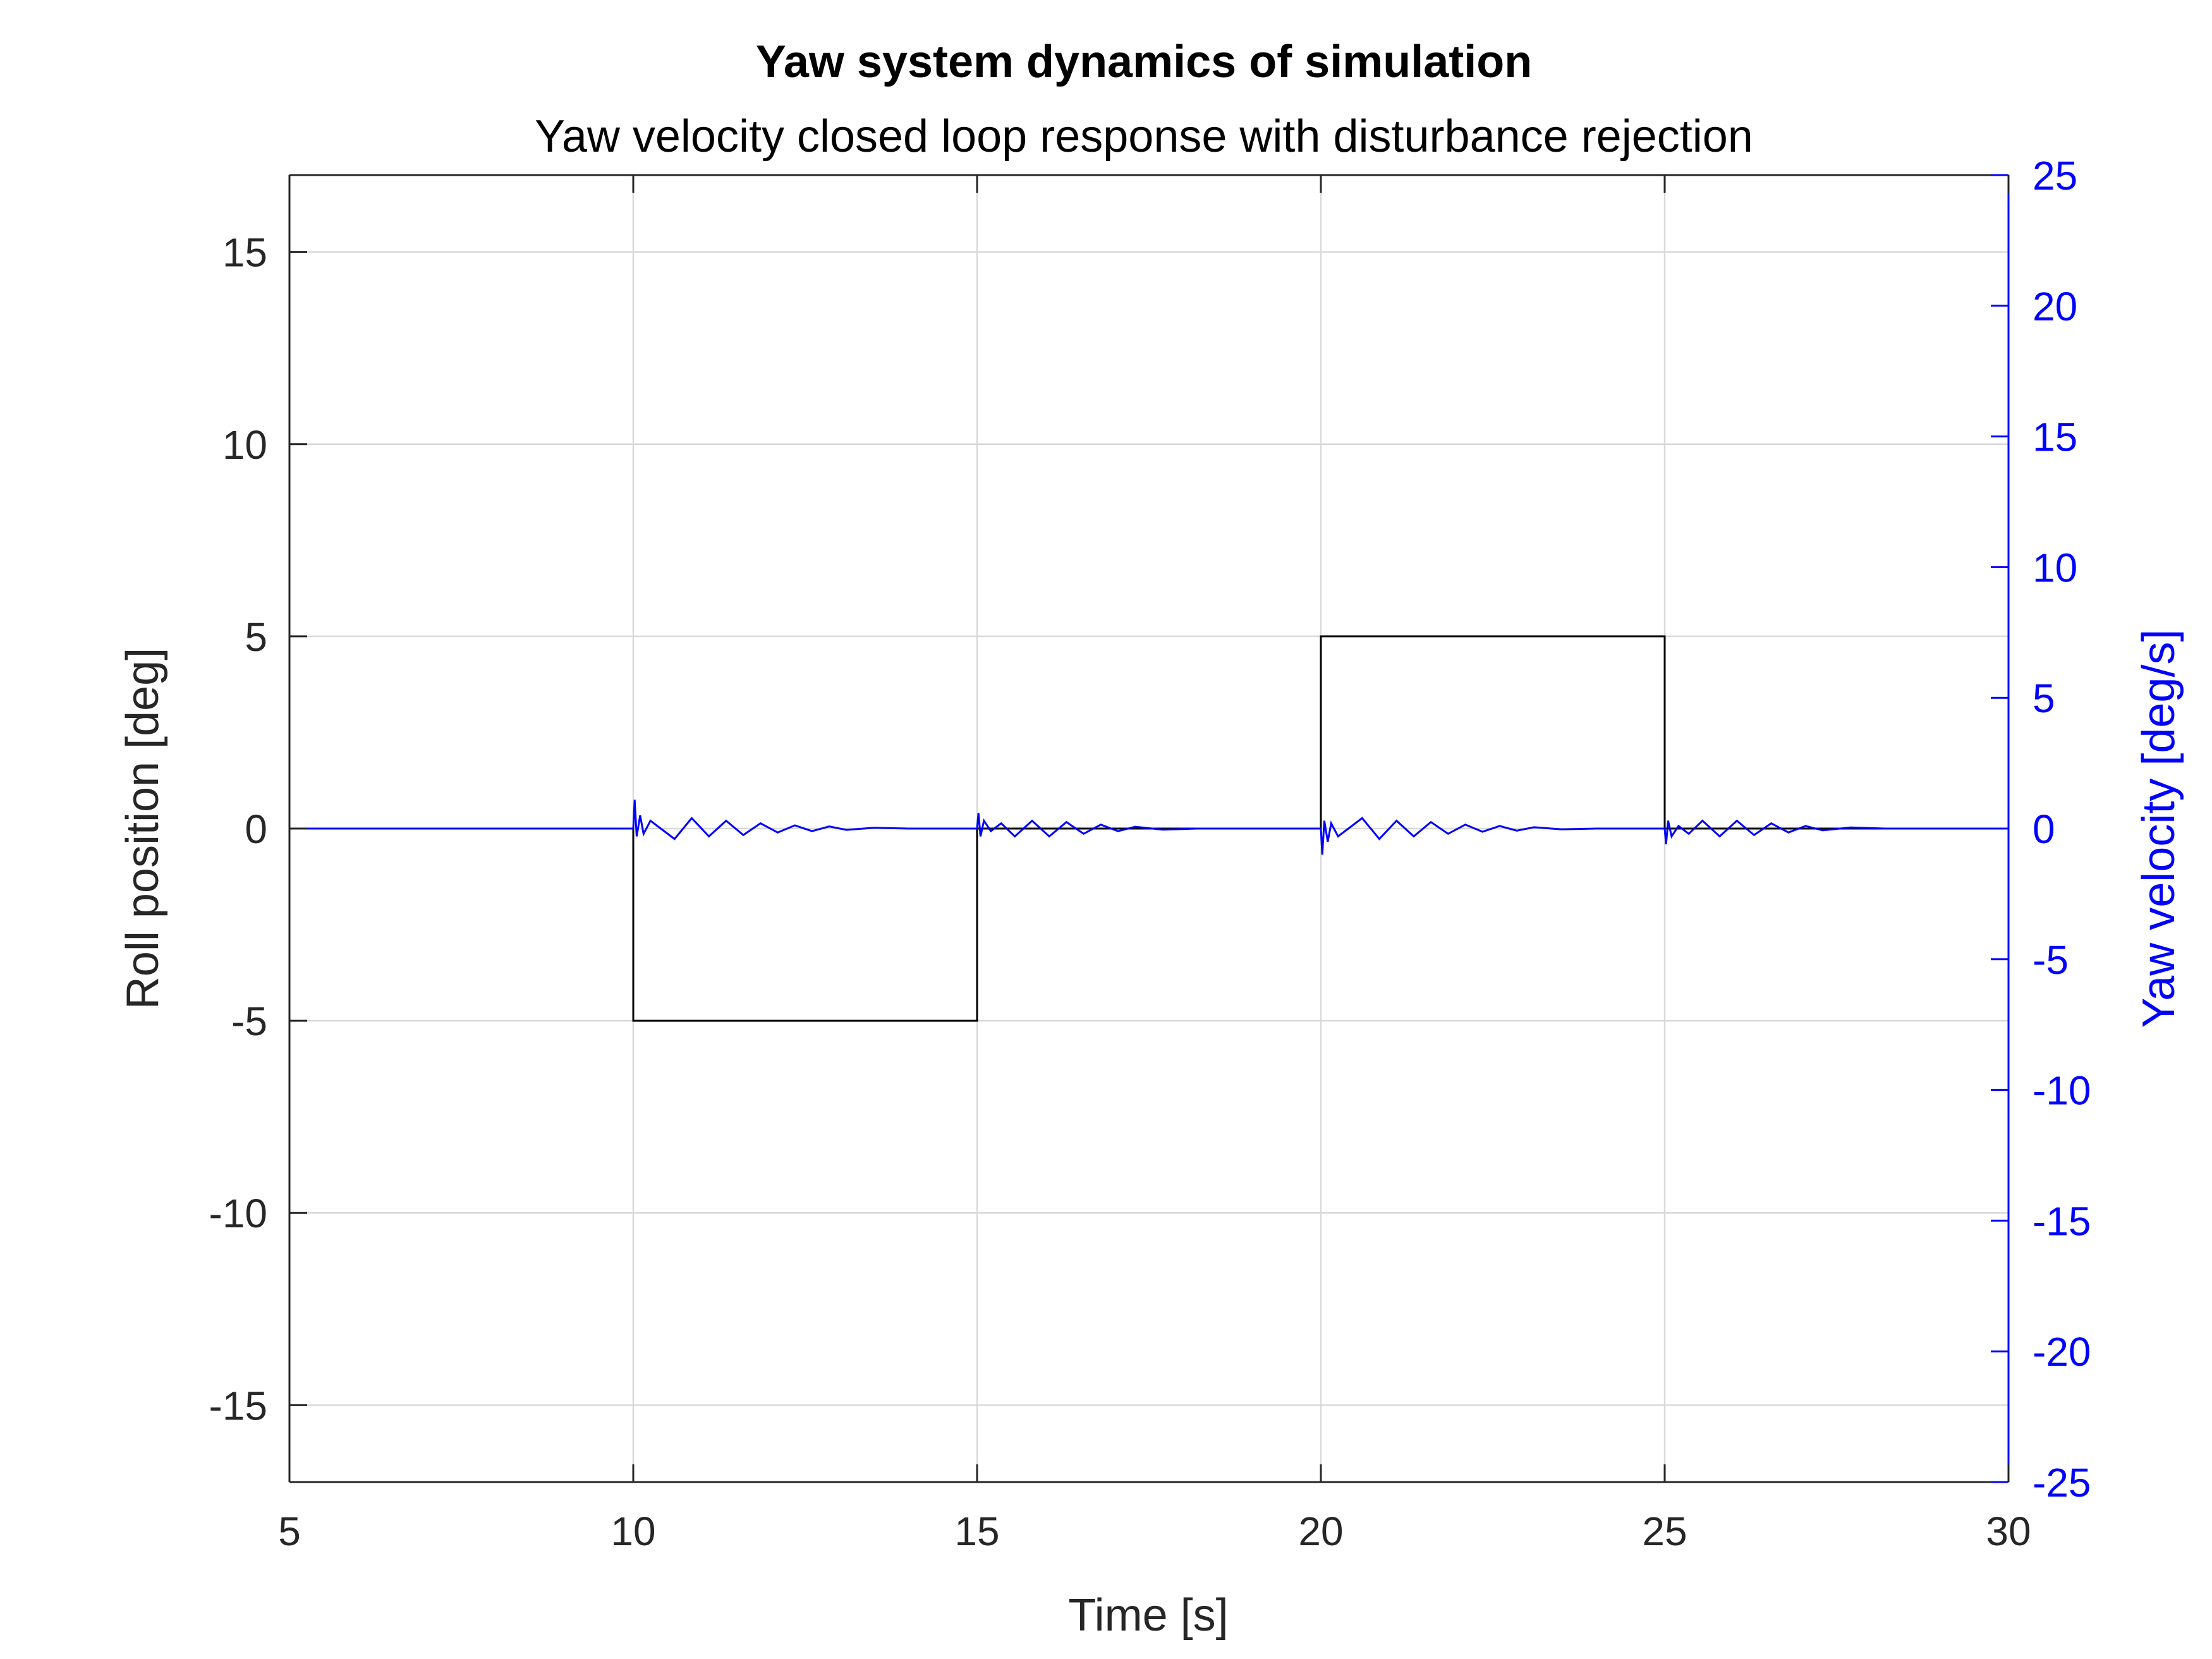  Describe the element at coordinates (256, 637) in the screenshot. I see `y-tick-label-left: 5` at that location.